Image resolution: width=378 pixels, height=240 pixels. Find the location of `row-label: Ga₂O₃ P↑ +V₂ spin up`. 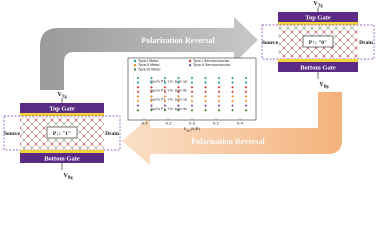

row-label: Ga₂O₃ P↑ +V₂ spin up is located at coordinates (168, 81).